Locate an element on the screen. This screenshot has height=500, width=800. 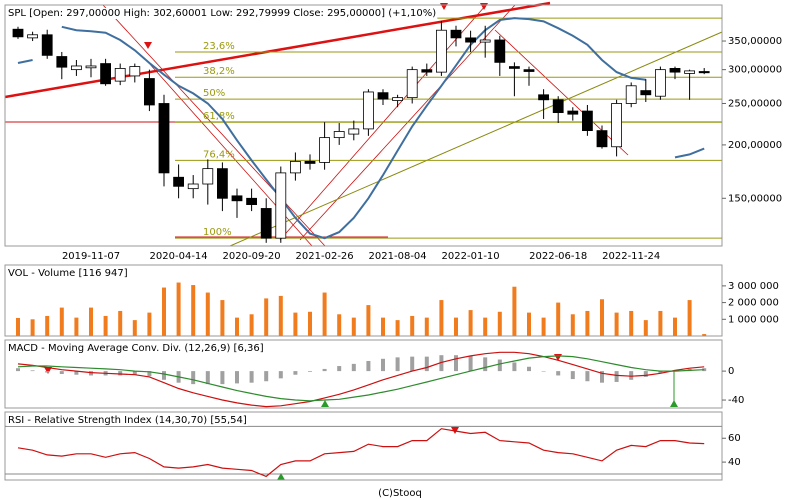
fib-label: 50% is located at coordinates (214, 93).